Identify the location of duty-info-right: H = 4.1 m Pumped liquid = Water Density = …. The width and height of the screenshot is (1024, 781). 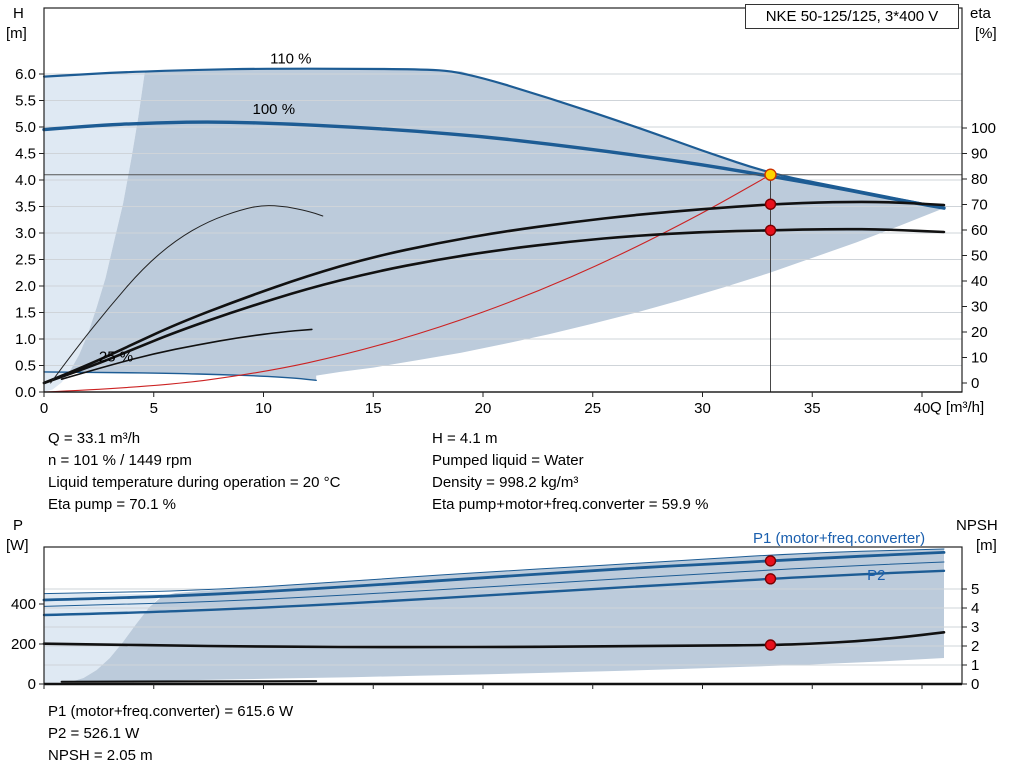
(570, 472).